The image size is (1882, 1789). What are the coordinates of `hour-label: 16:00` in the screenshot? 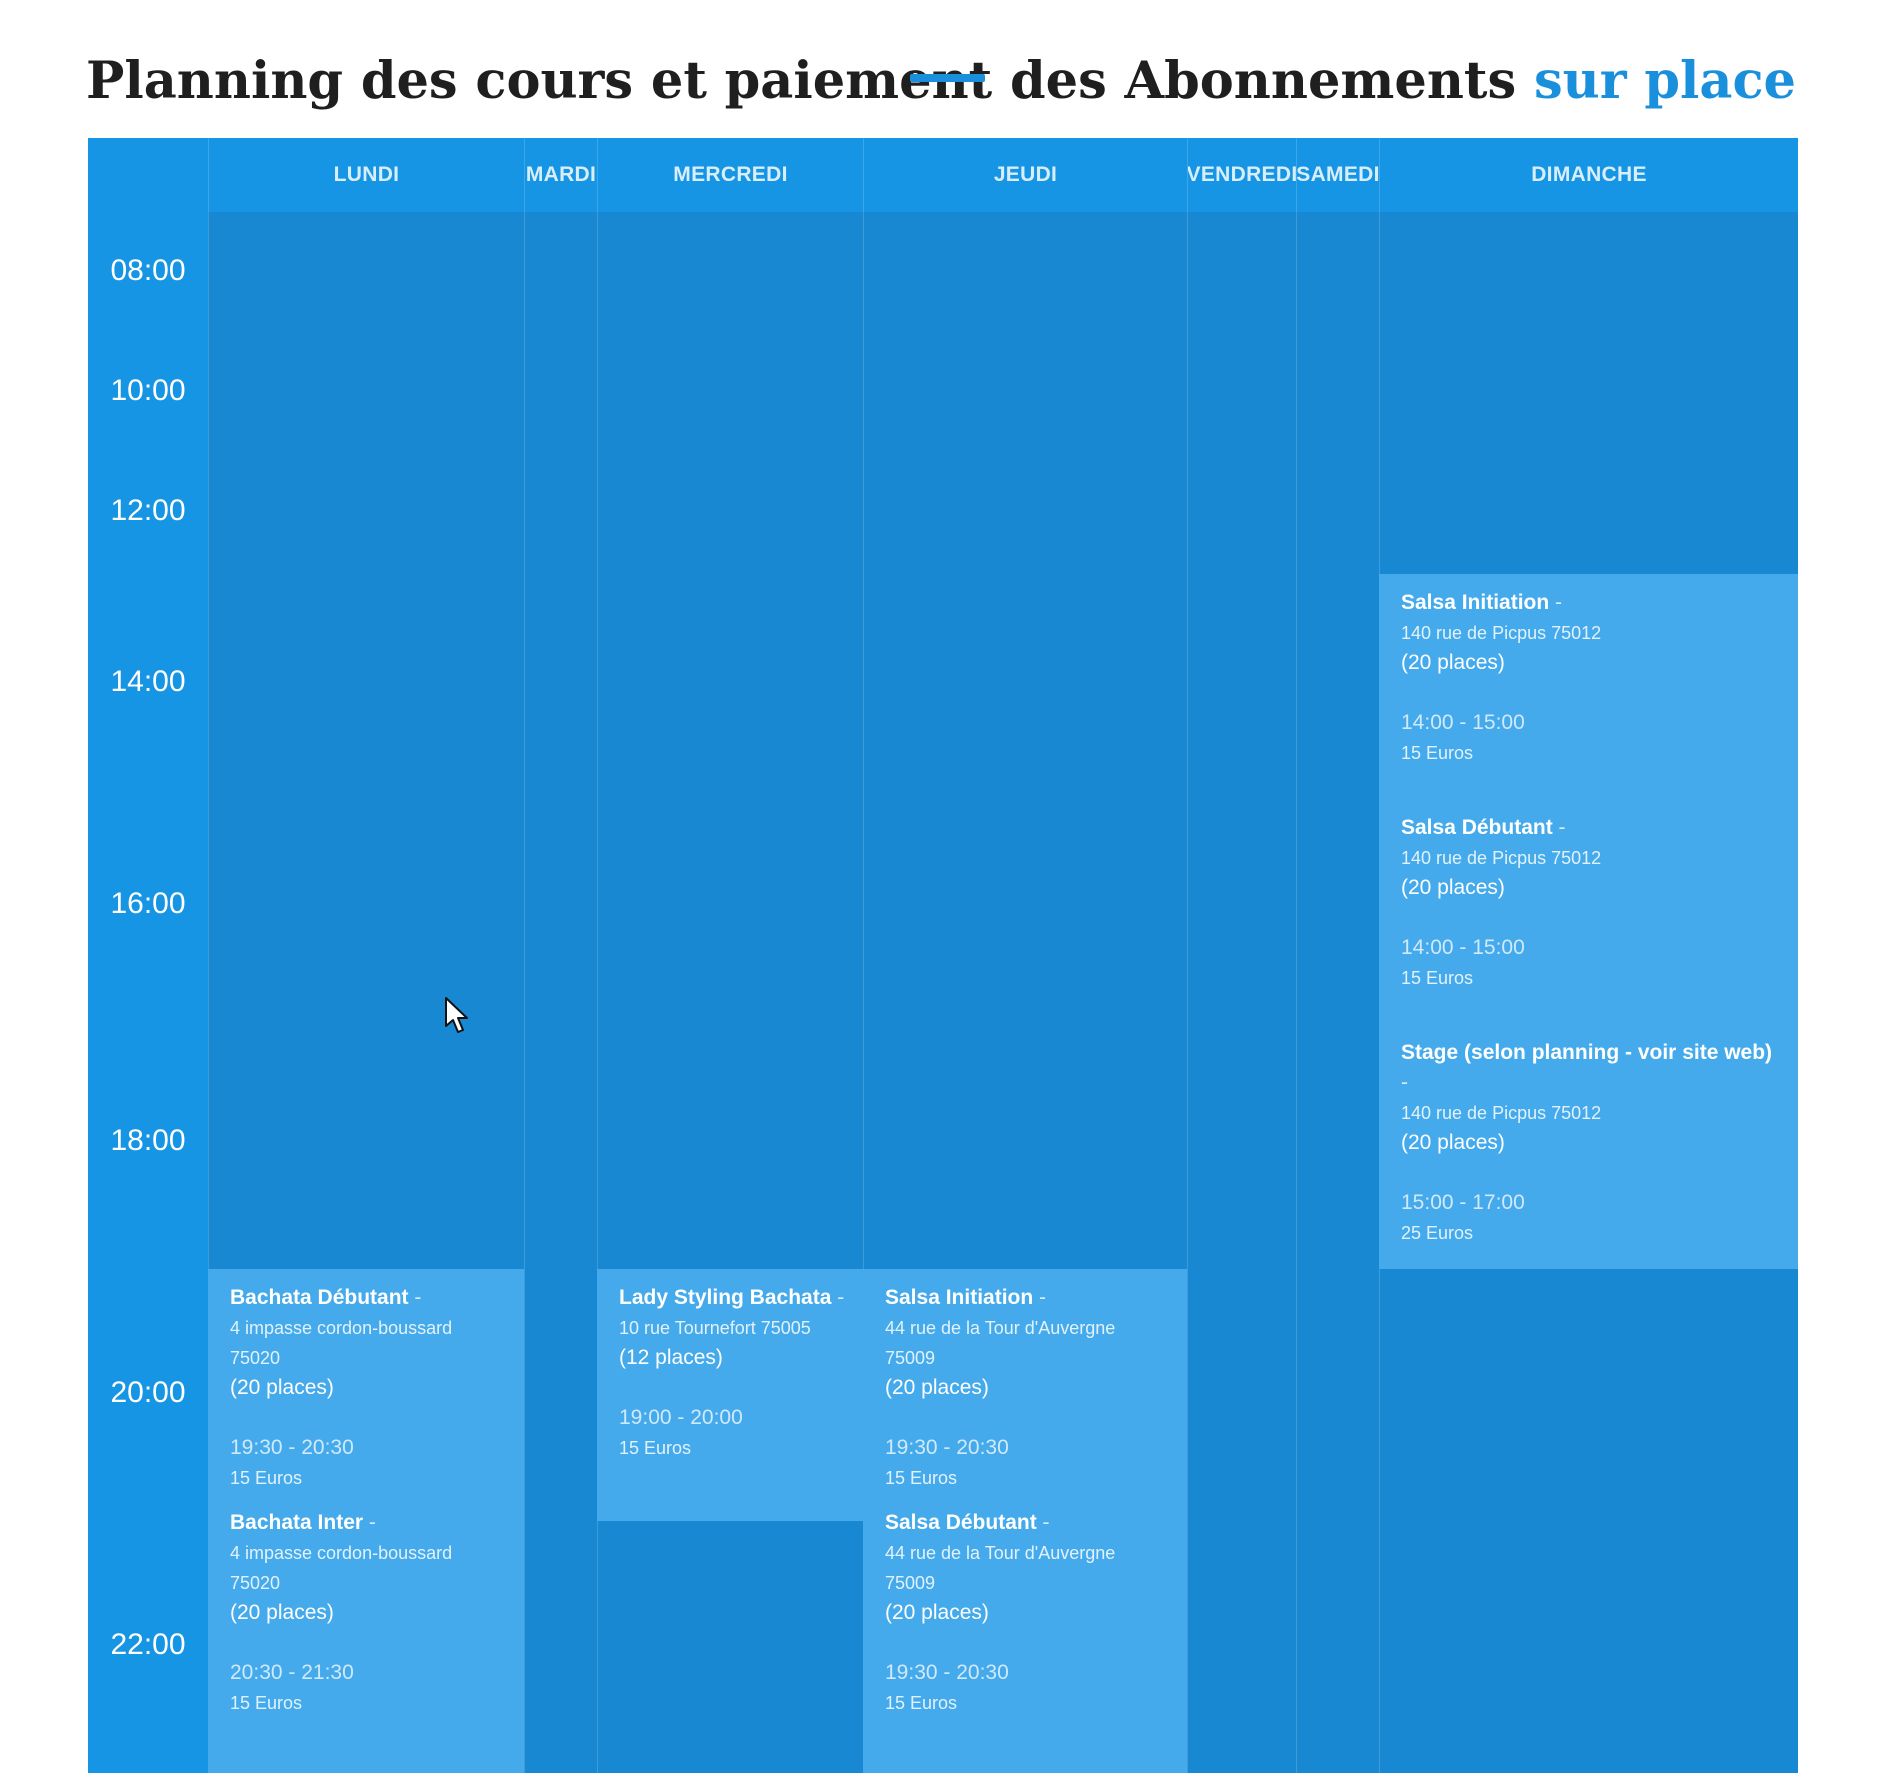 It's located at (148, 903).